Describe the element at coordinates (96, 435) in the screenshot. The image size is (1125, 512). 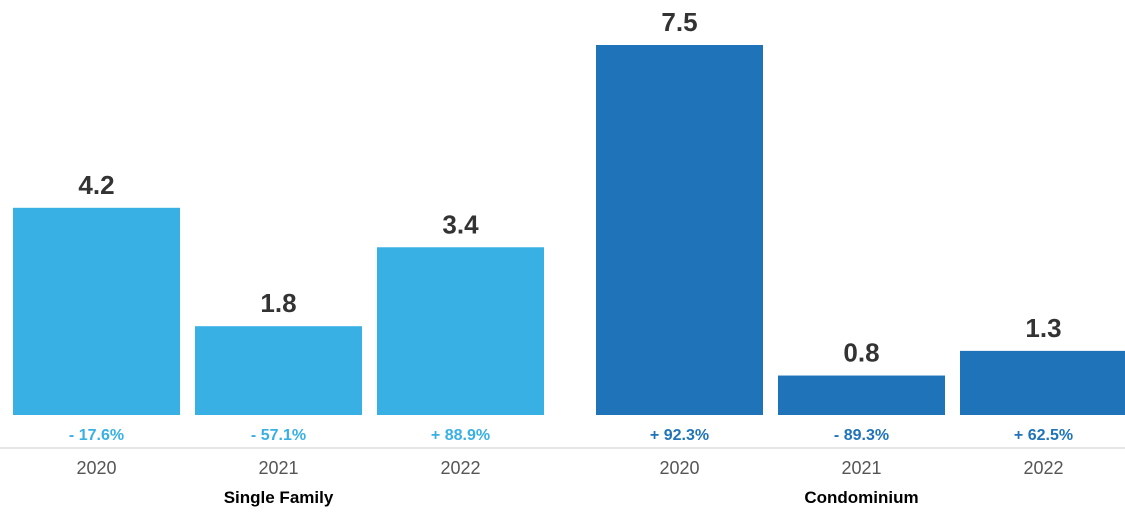
I see `change-label: - 17.6%` at that location.